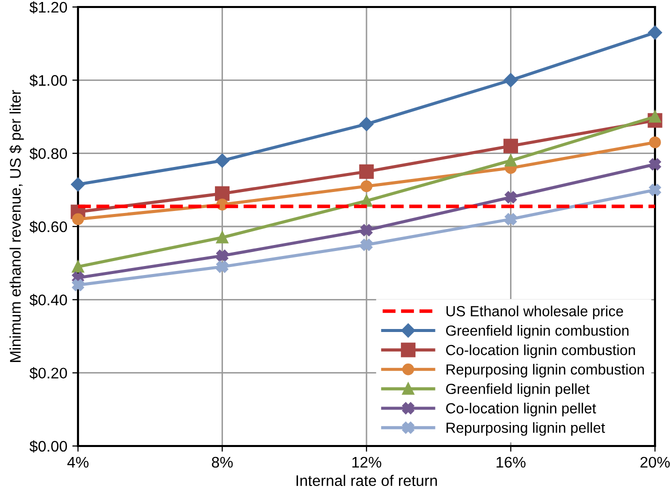 This screenshot has width=670, height=495. What do you see at coordinates (537, 332) in the screenshot?
I see `legend-label: Greenfield lignin combustion` at bounding box center [537, 332].